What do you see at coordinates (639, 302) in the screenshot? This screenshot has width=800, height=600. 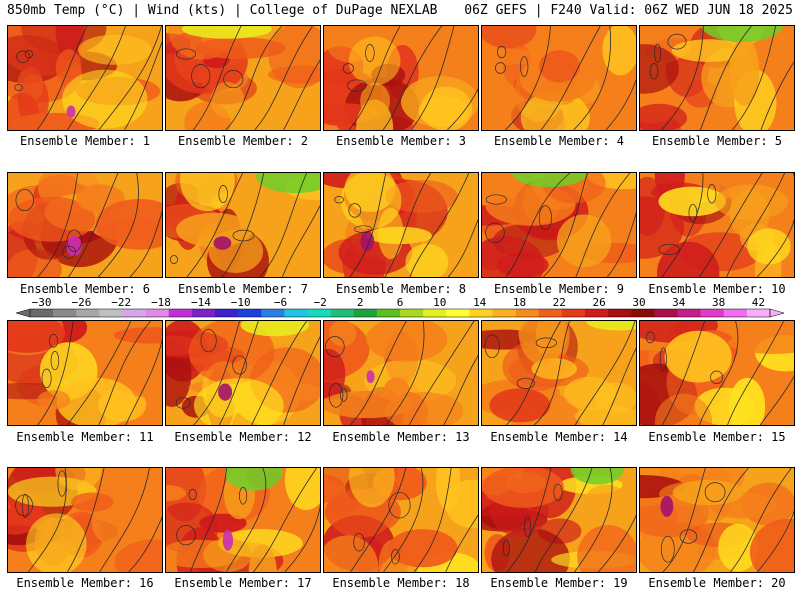 I see `colorbar-tick-label: 30` at bounding box center [639, 302].